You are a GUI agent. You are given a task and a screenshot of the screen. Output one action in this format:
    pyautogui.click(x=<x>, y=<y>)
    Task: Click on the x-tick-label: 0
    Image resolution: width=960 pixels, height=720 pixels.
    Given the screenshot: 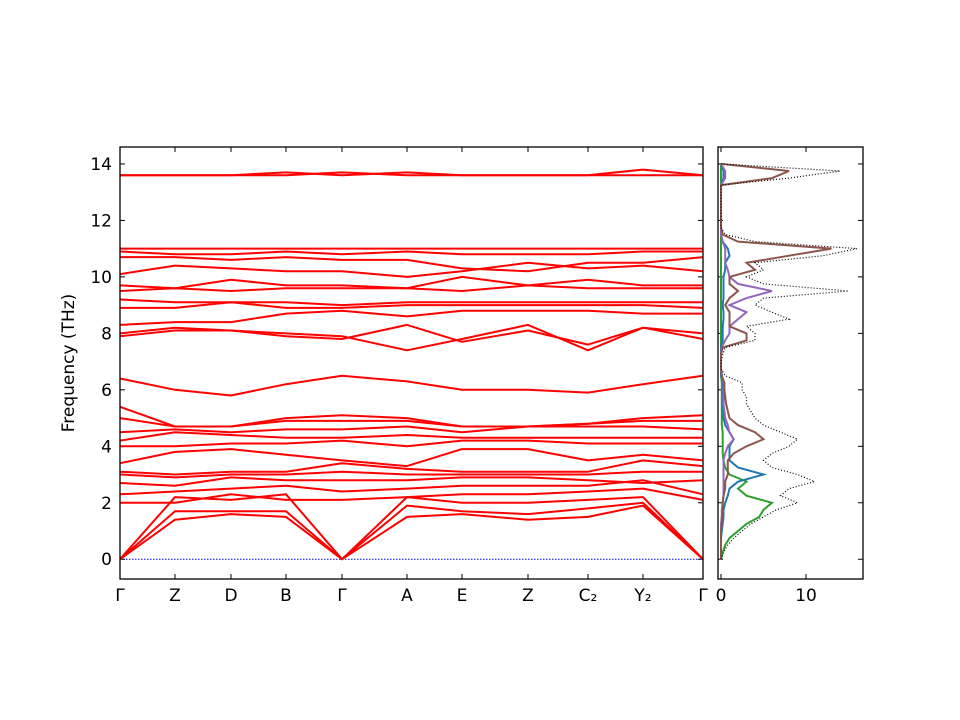 What is the action you would take?
    pyautogui.click(x=721, y=596)
    